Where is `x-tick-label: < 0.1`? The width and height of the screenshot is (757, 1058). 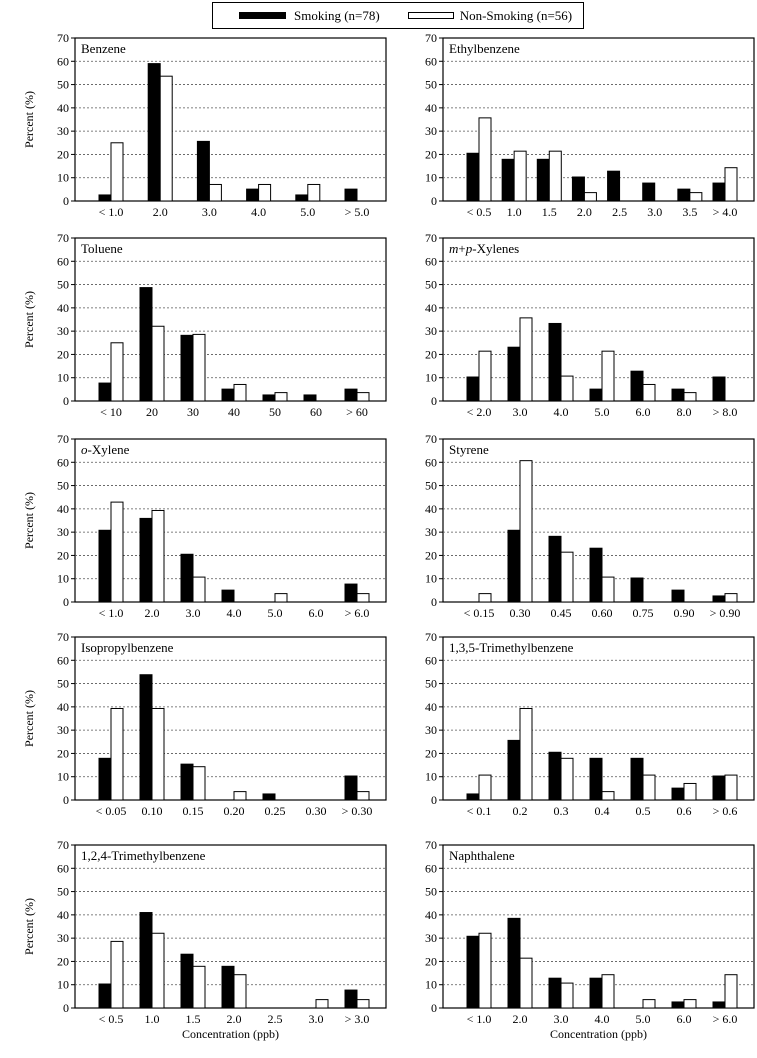 x-tick-label: < 0.1 is located at coordinates (479, 811).